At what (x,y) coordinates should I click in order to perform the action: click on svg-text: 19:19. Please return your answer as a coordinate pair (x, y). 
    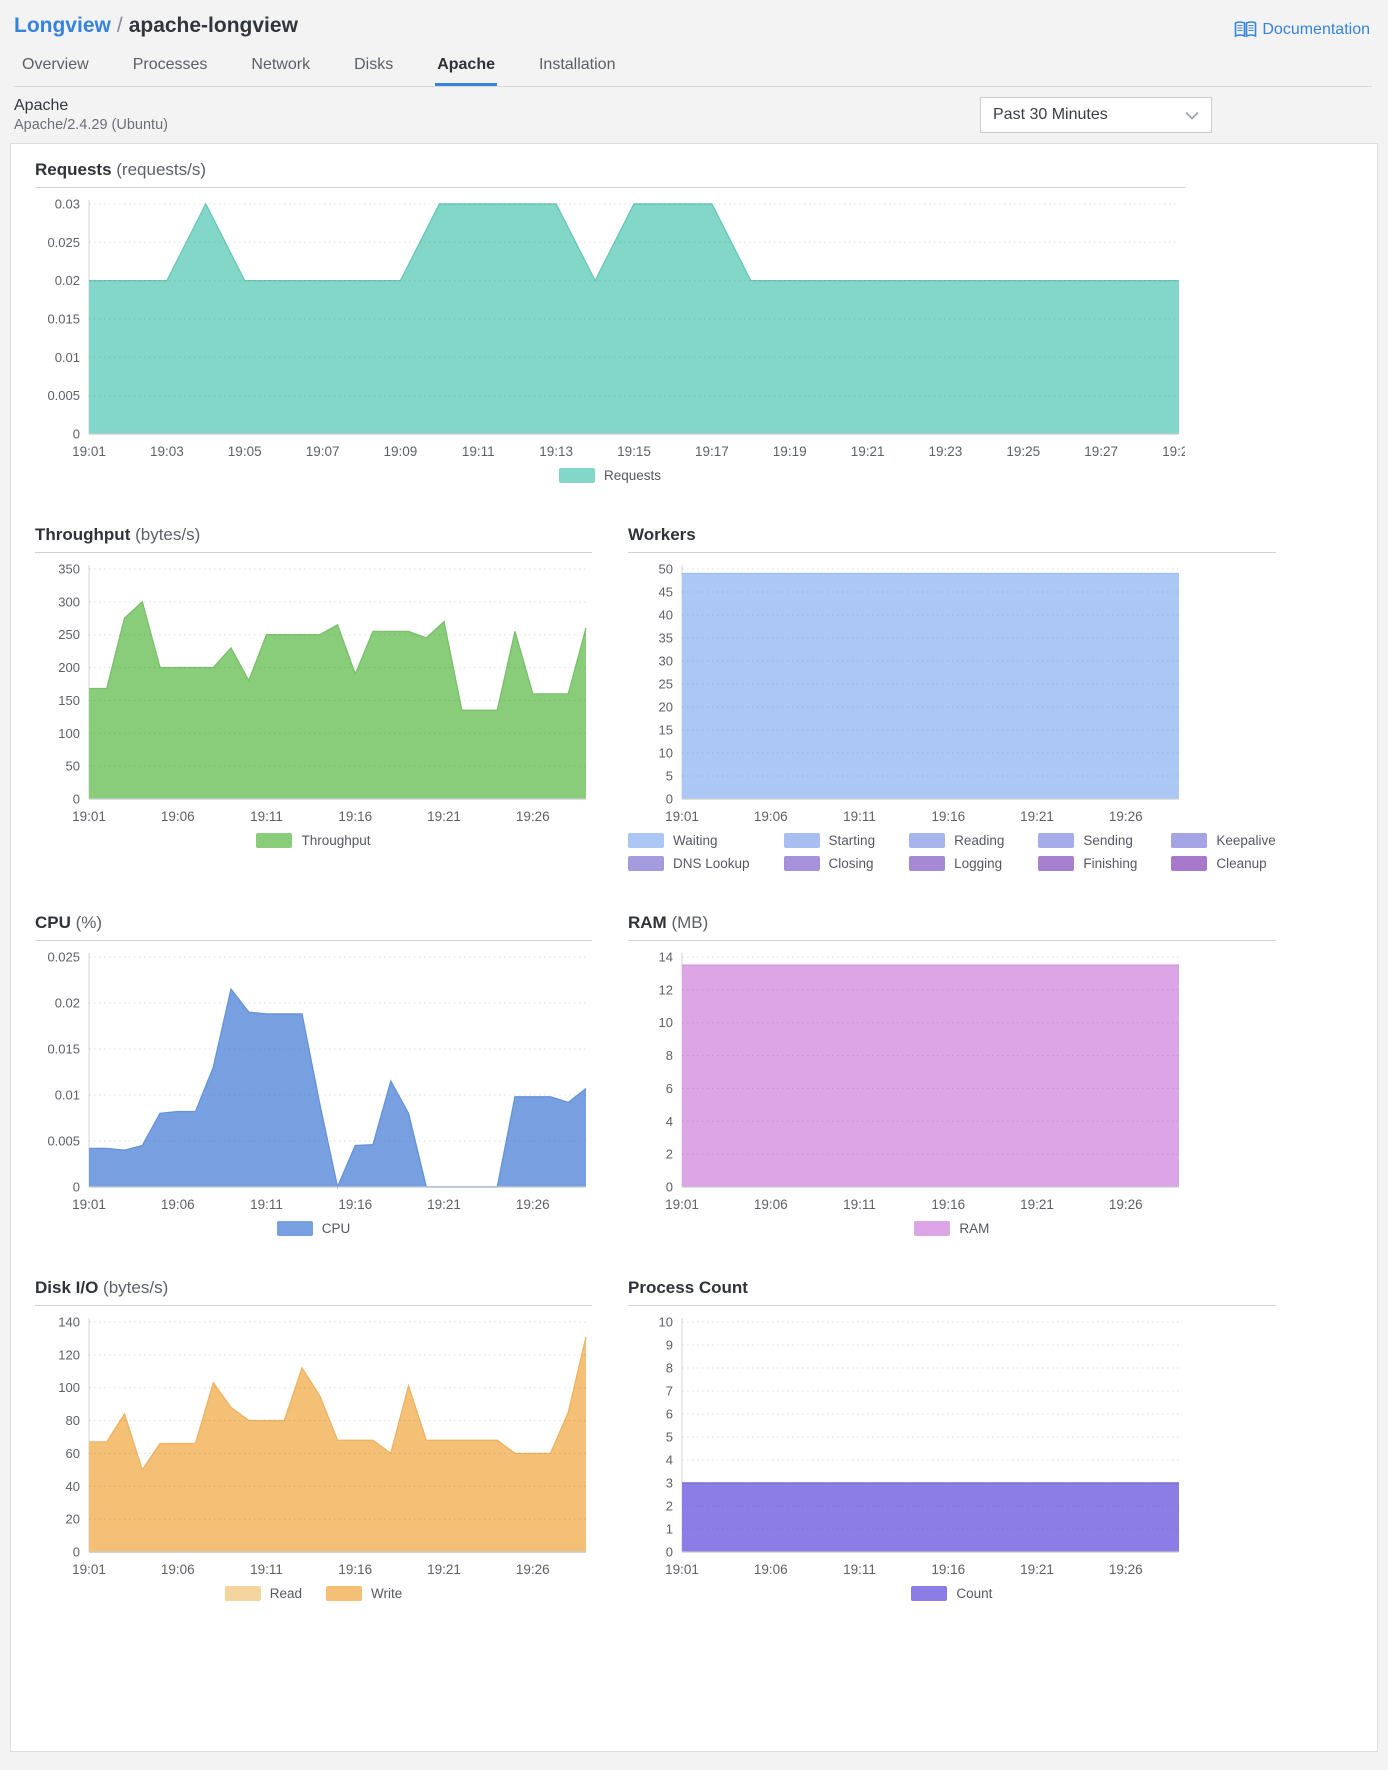
    Looking at the image, I should click on (790, 451).